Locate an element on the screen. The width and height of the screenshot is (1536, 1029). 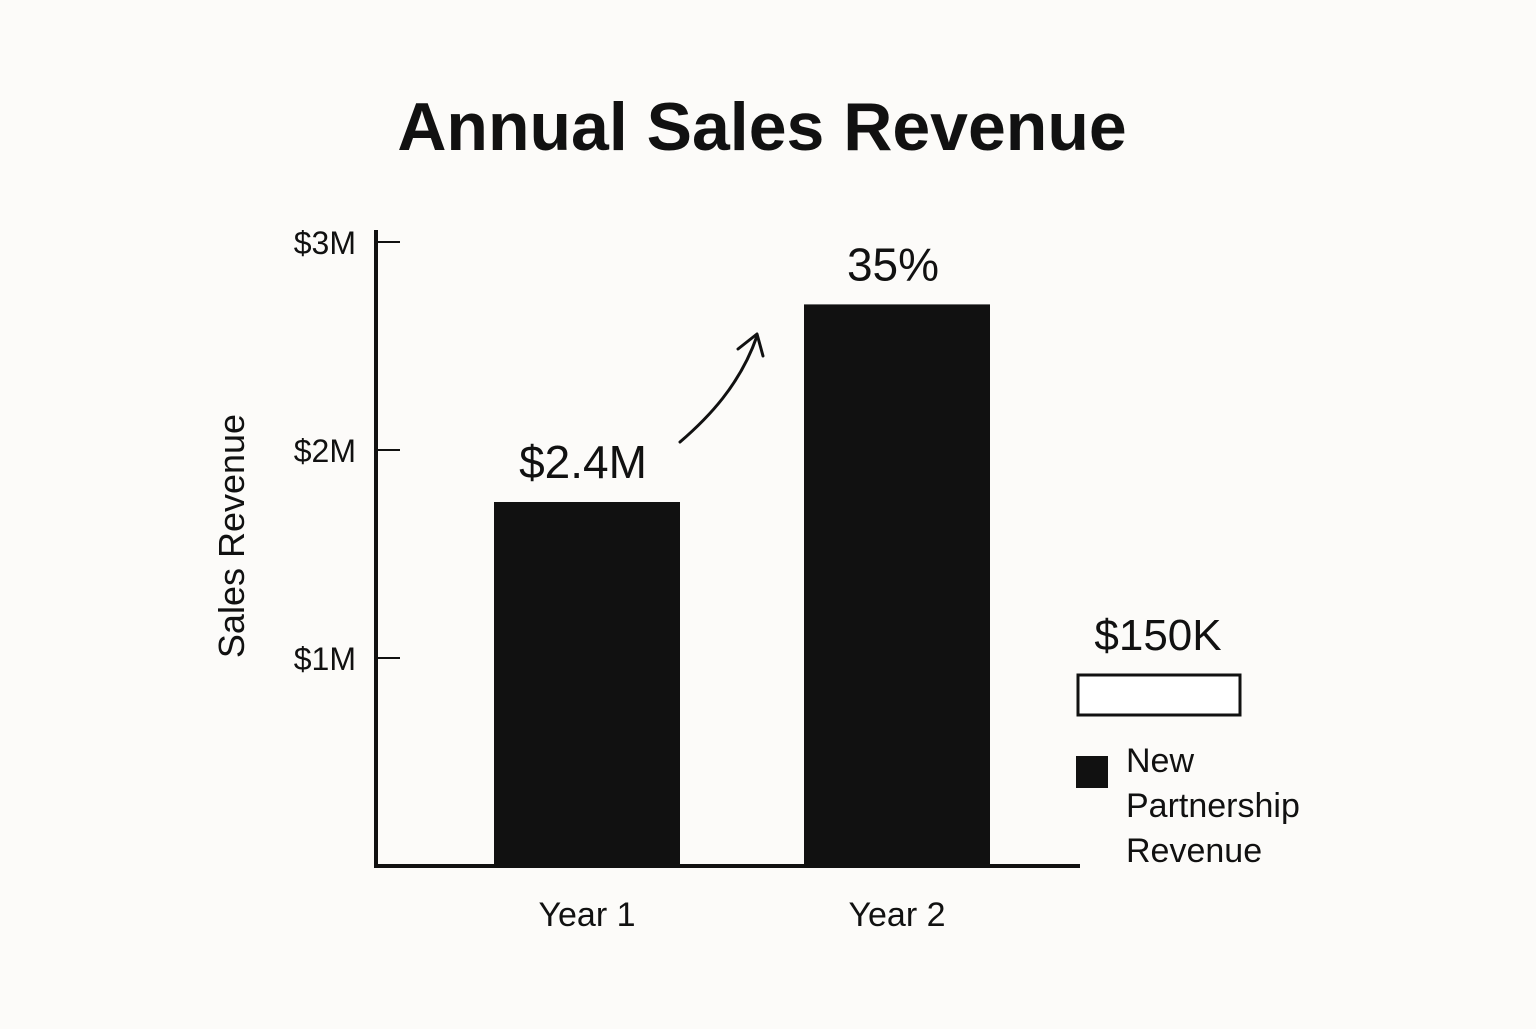
legend-entry-label: Partnership is located at coordinates (1213, 806).